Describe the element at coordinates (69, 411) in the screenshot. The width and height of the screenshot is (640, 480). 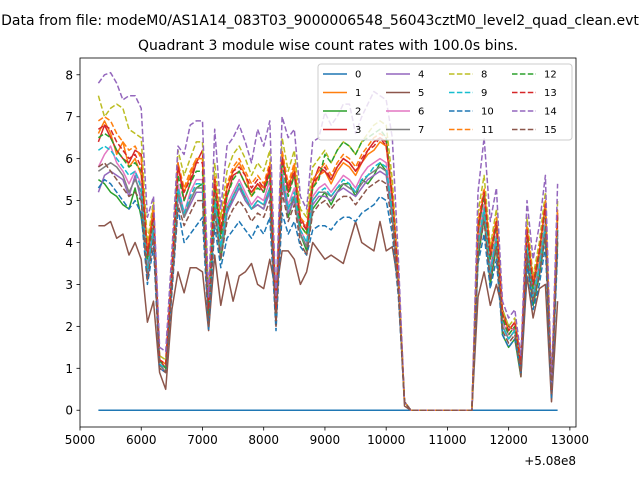
I see `y-tick-label: 0` at that location.